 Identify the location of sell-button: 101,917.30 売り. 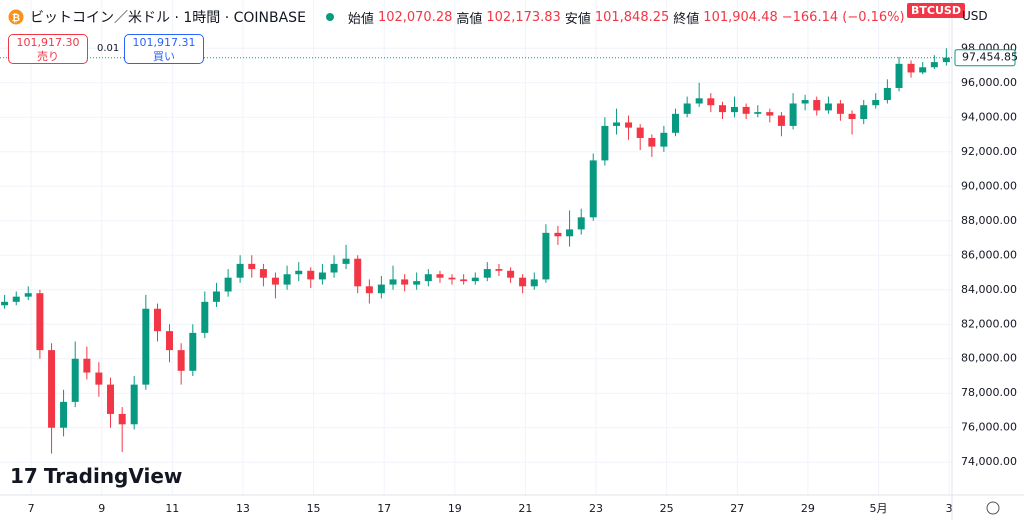
(48, 49).